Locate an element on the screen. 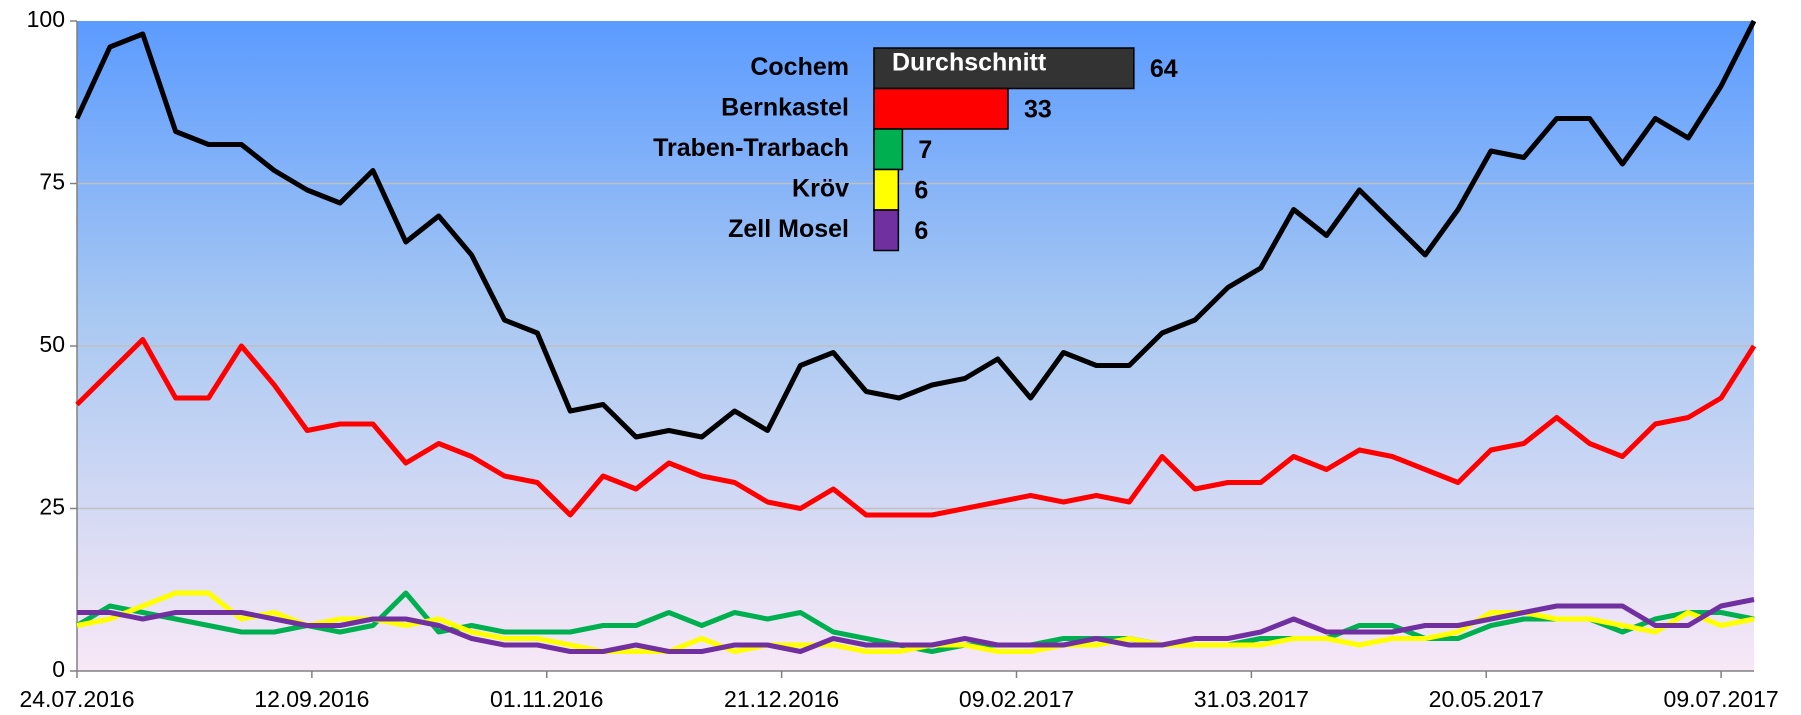 The image size is (1801, 715). y-tick-label: 75 is located at coordinates (52, 182).